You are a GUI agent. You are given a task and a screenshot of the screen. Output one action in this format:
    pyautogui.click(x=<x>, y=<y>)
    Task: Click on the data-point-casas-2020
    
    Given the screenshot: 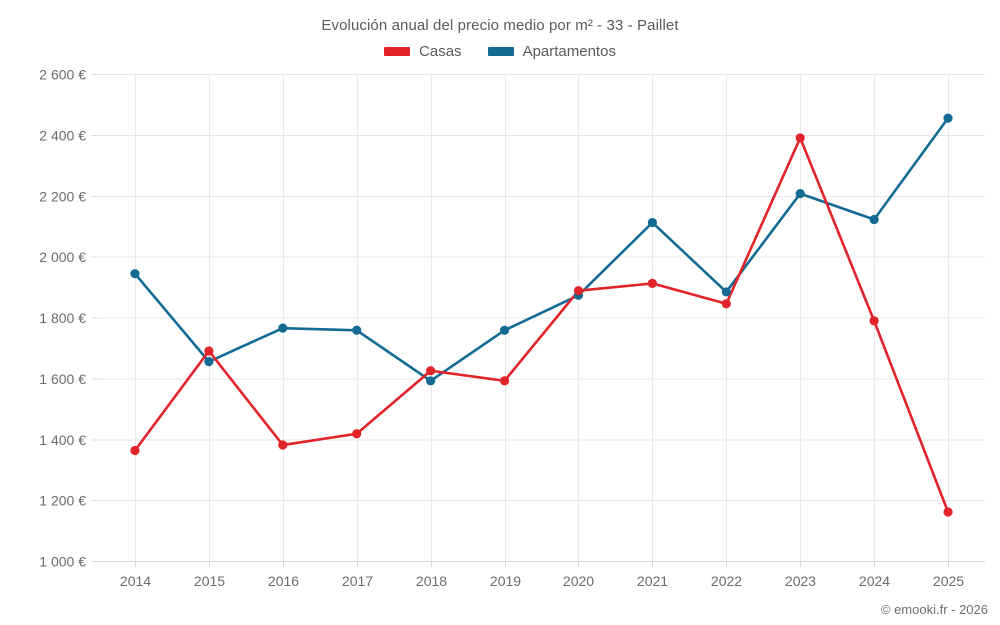 What is the action you would take?
    pyautogui.click(x=578, y=291)
    